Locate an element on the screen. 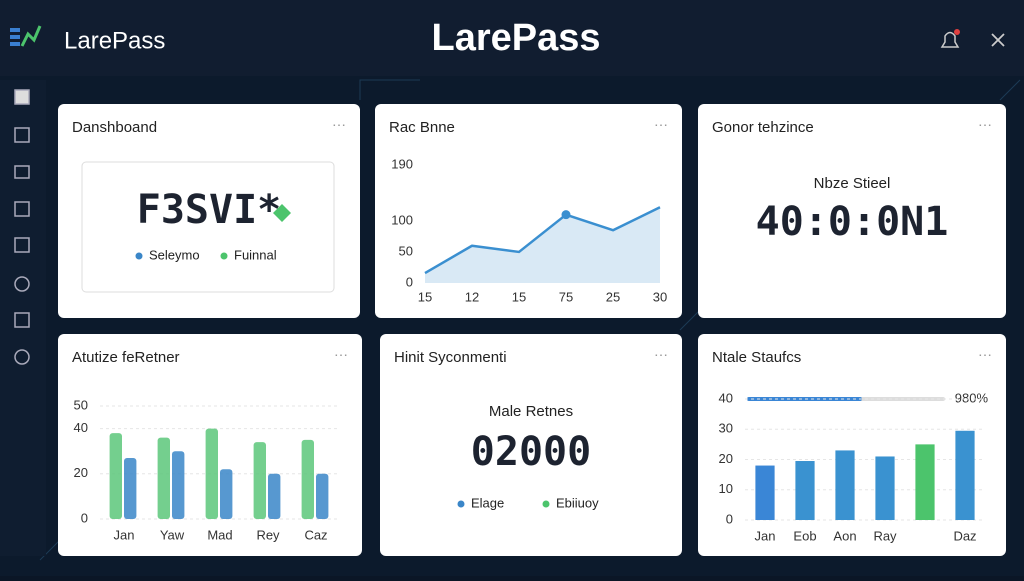  nav-config is located at coordinates (22, 357).